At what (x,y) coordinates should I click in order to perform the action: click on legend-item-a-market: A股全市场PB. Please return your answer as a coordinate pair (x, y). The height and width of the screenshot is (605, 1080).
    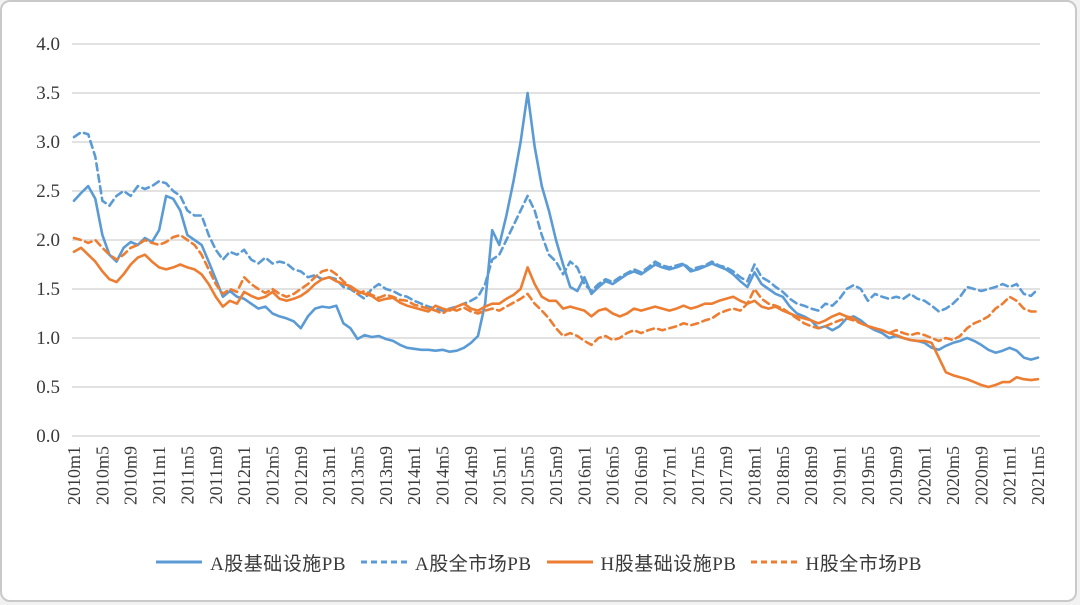
    Looking at the image, I should click on (445, 562).